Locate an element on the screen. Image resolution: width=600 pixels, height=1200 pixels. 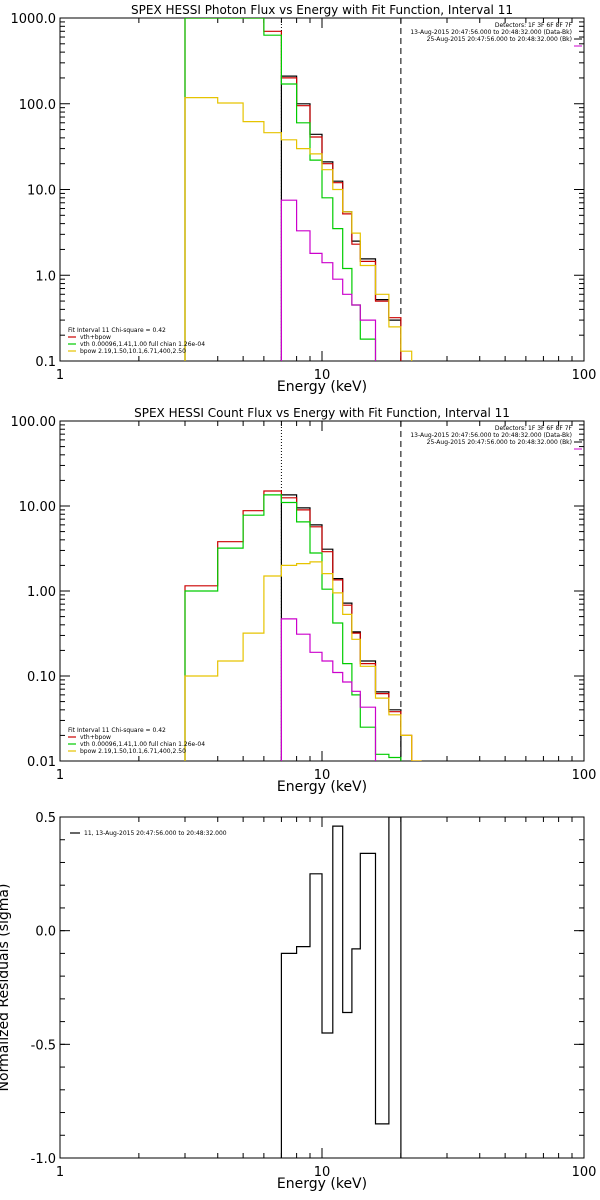
y-tick-label: 100.00 is located at coordinates (34, 422).